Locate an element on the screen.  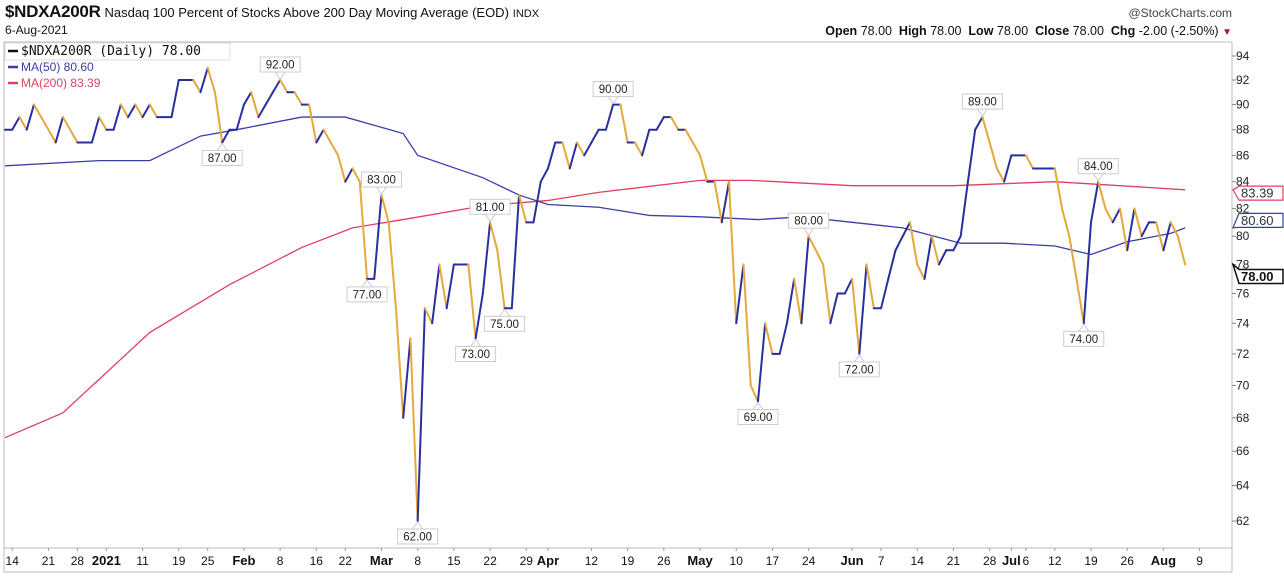
label-text: 72.00 is located at coordinates (859, 370).